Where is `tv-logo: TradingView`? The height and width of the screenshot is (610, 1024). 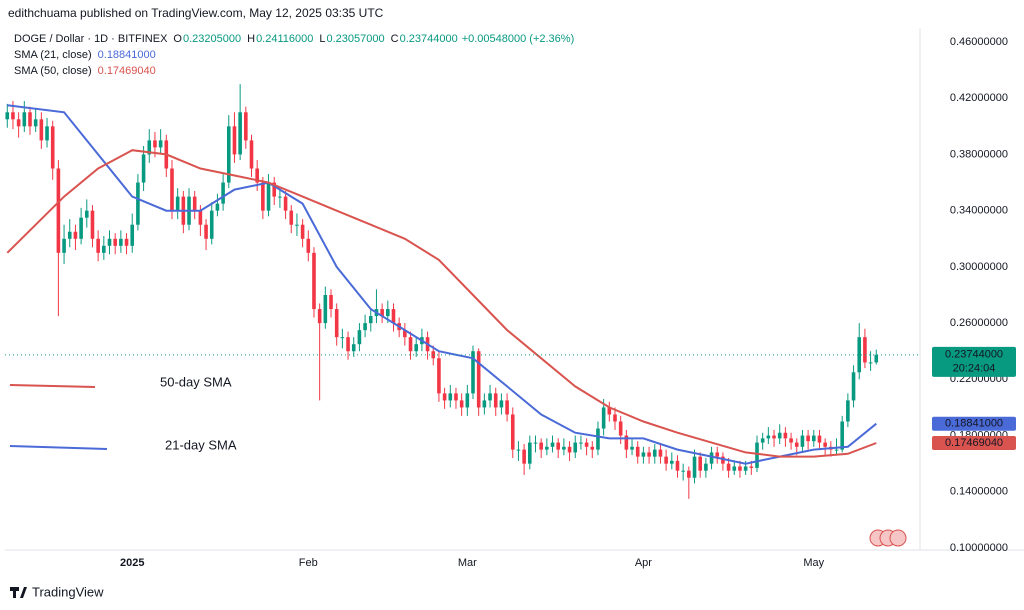
tv-logo: TradingView is located at coordinates (57, 591).